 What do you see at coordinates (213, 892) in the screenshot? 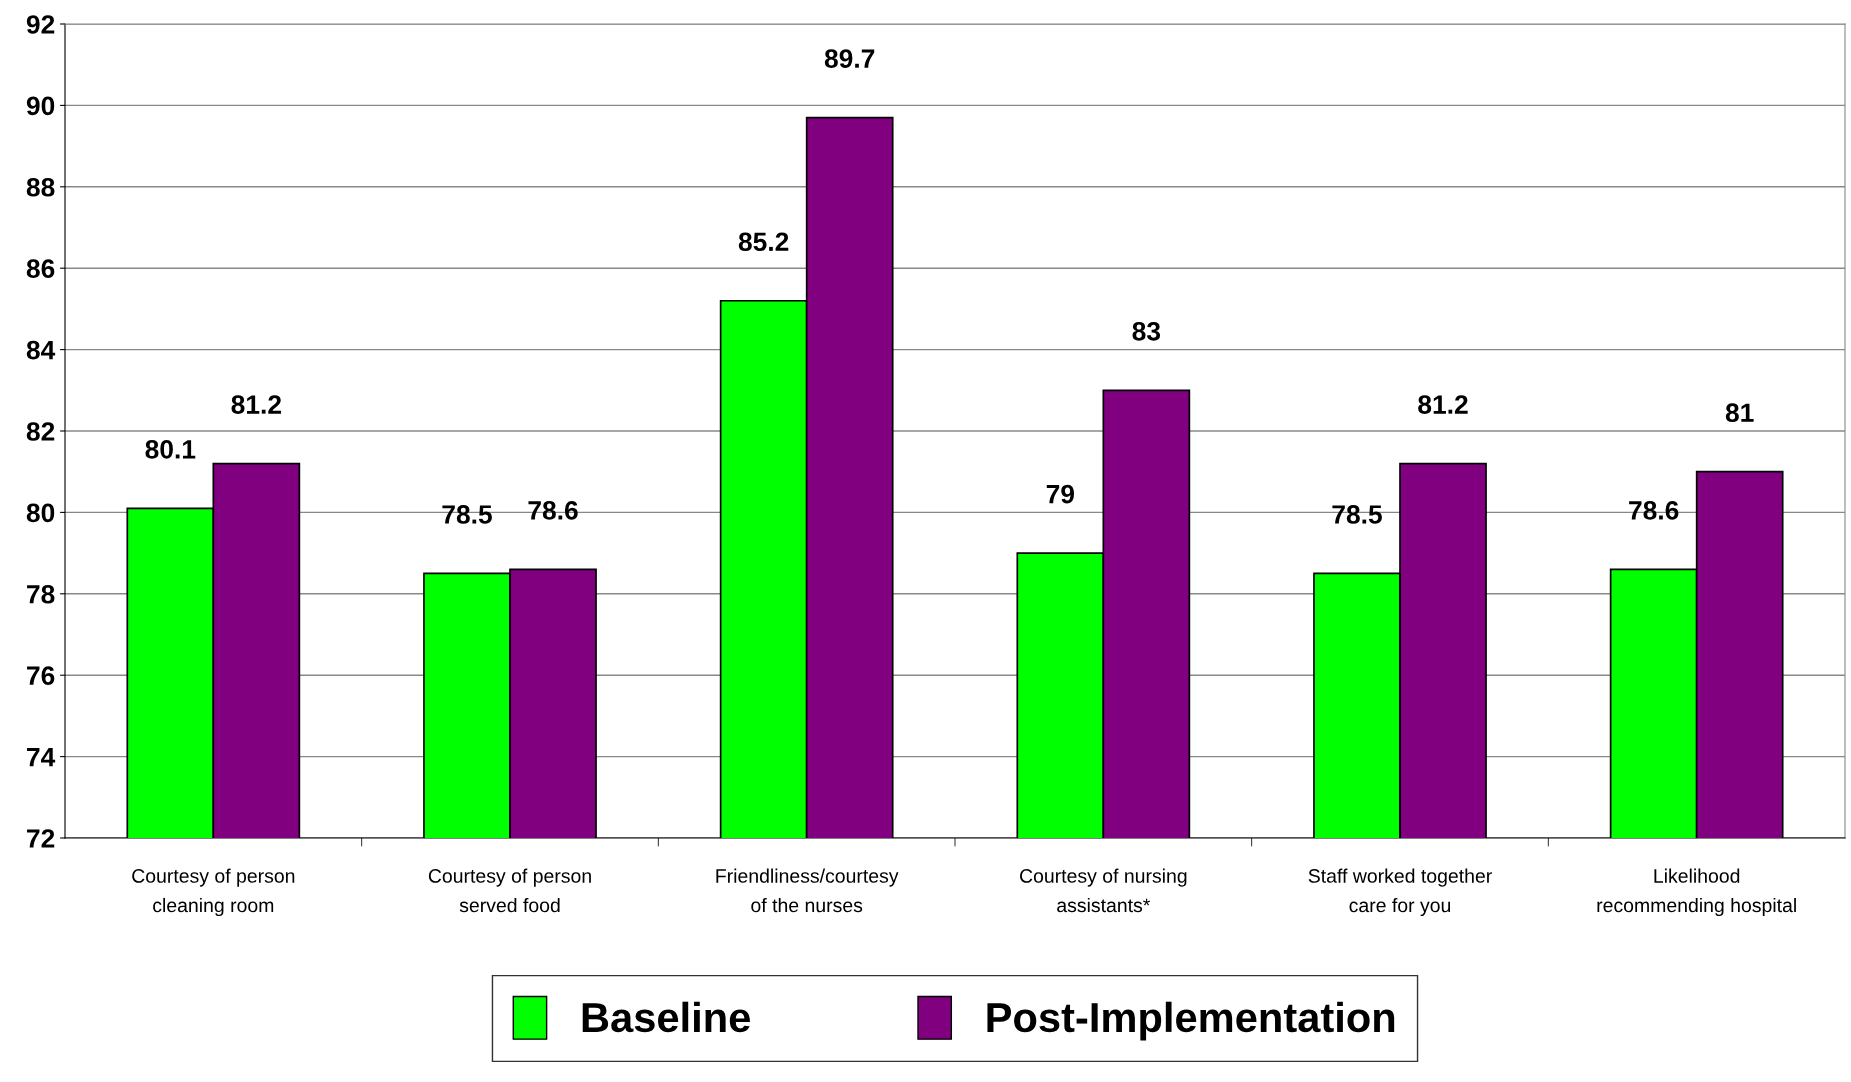
I see `x-tick-label: Courtesy of person cleaning room` at bounding box center [213, 892].